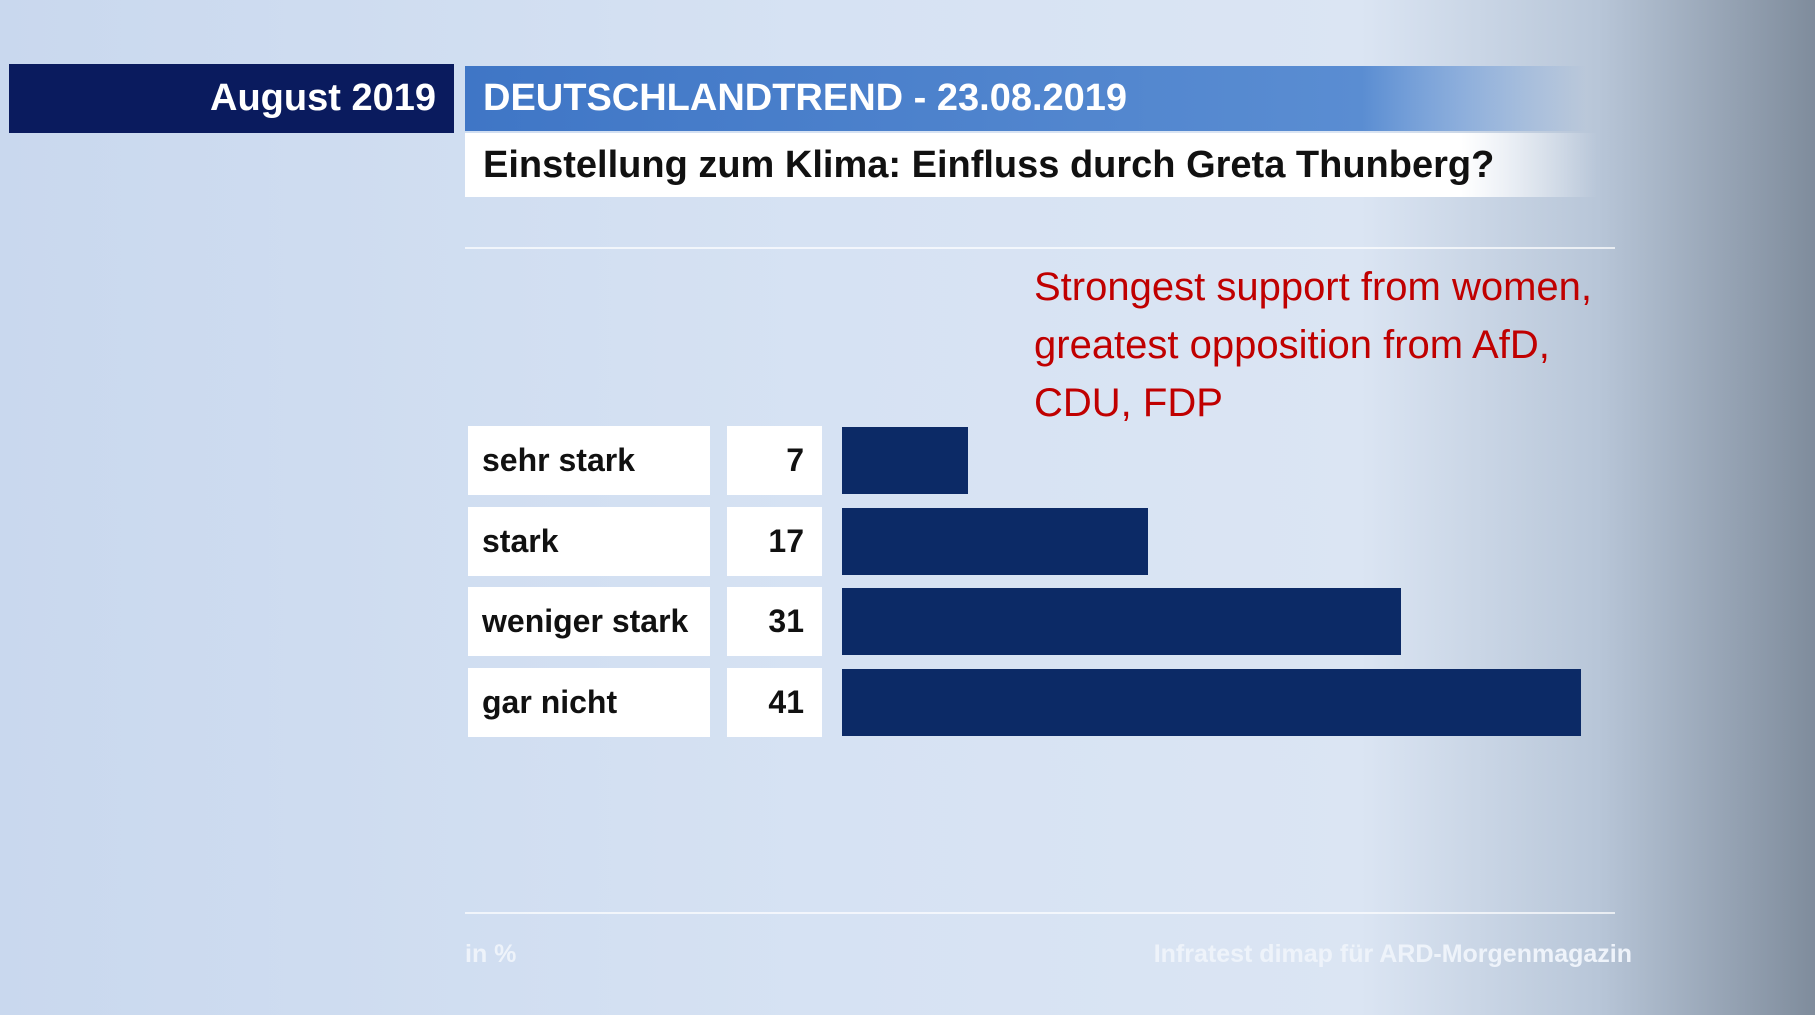 The width and height of the screenshot is (1815, 1015). Describe the element at coordinates (774, 622) in the screenshot. I see `value-label: 31` at that location.